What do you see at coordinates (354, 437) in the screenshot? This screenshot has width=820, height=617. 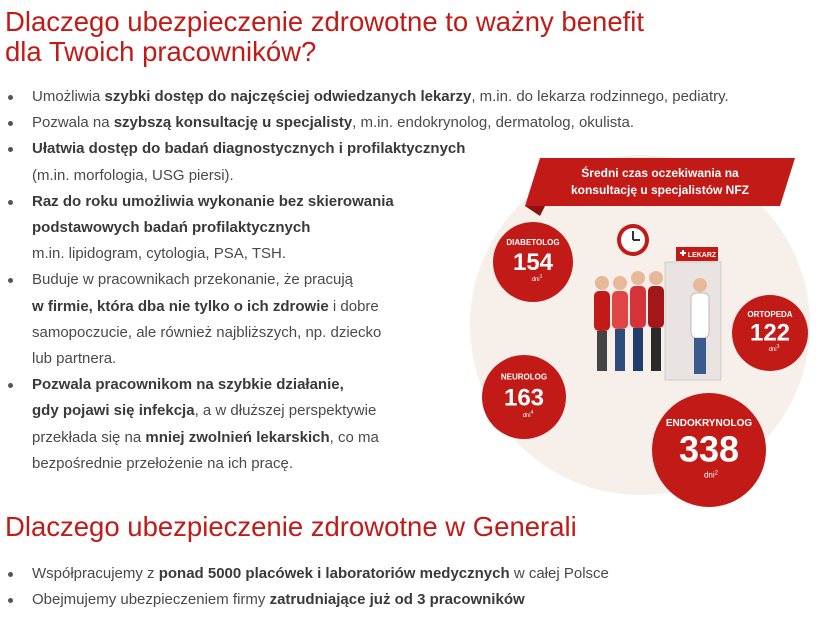 I see `text: , co ma` at bounding box center [354, 437].